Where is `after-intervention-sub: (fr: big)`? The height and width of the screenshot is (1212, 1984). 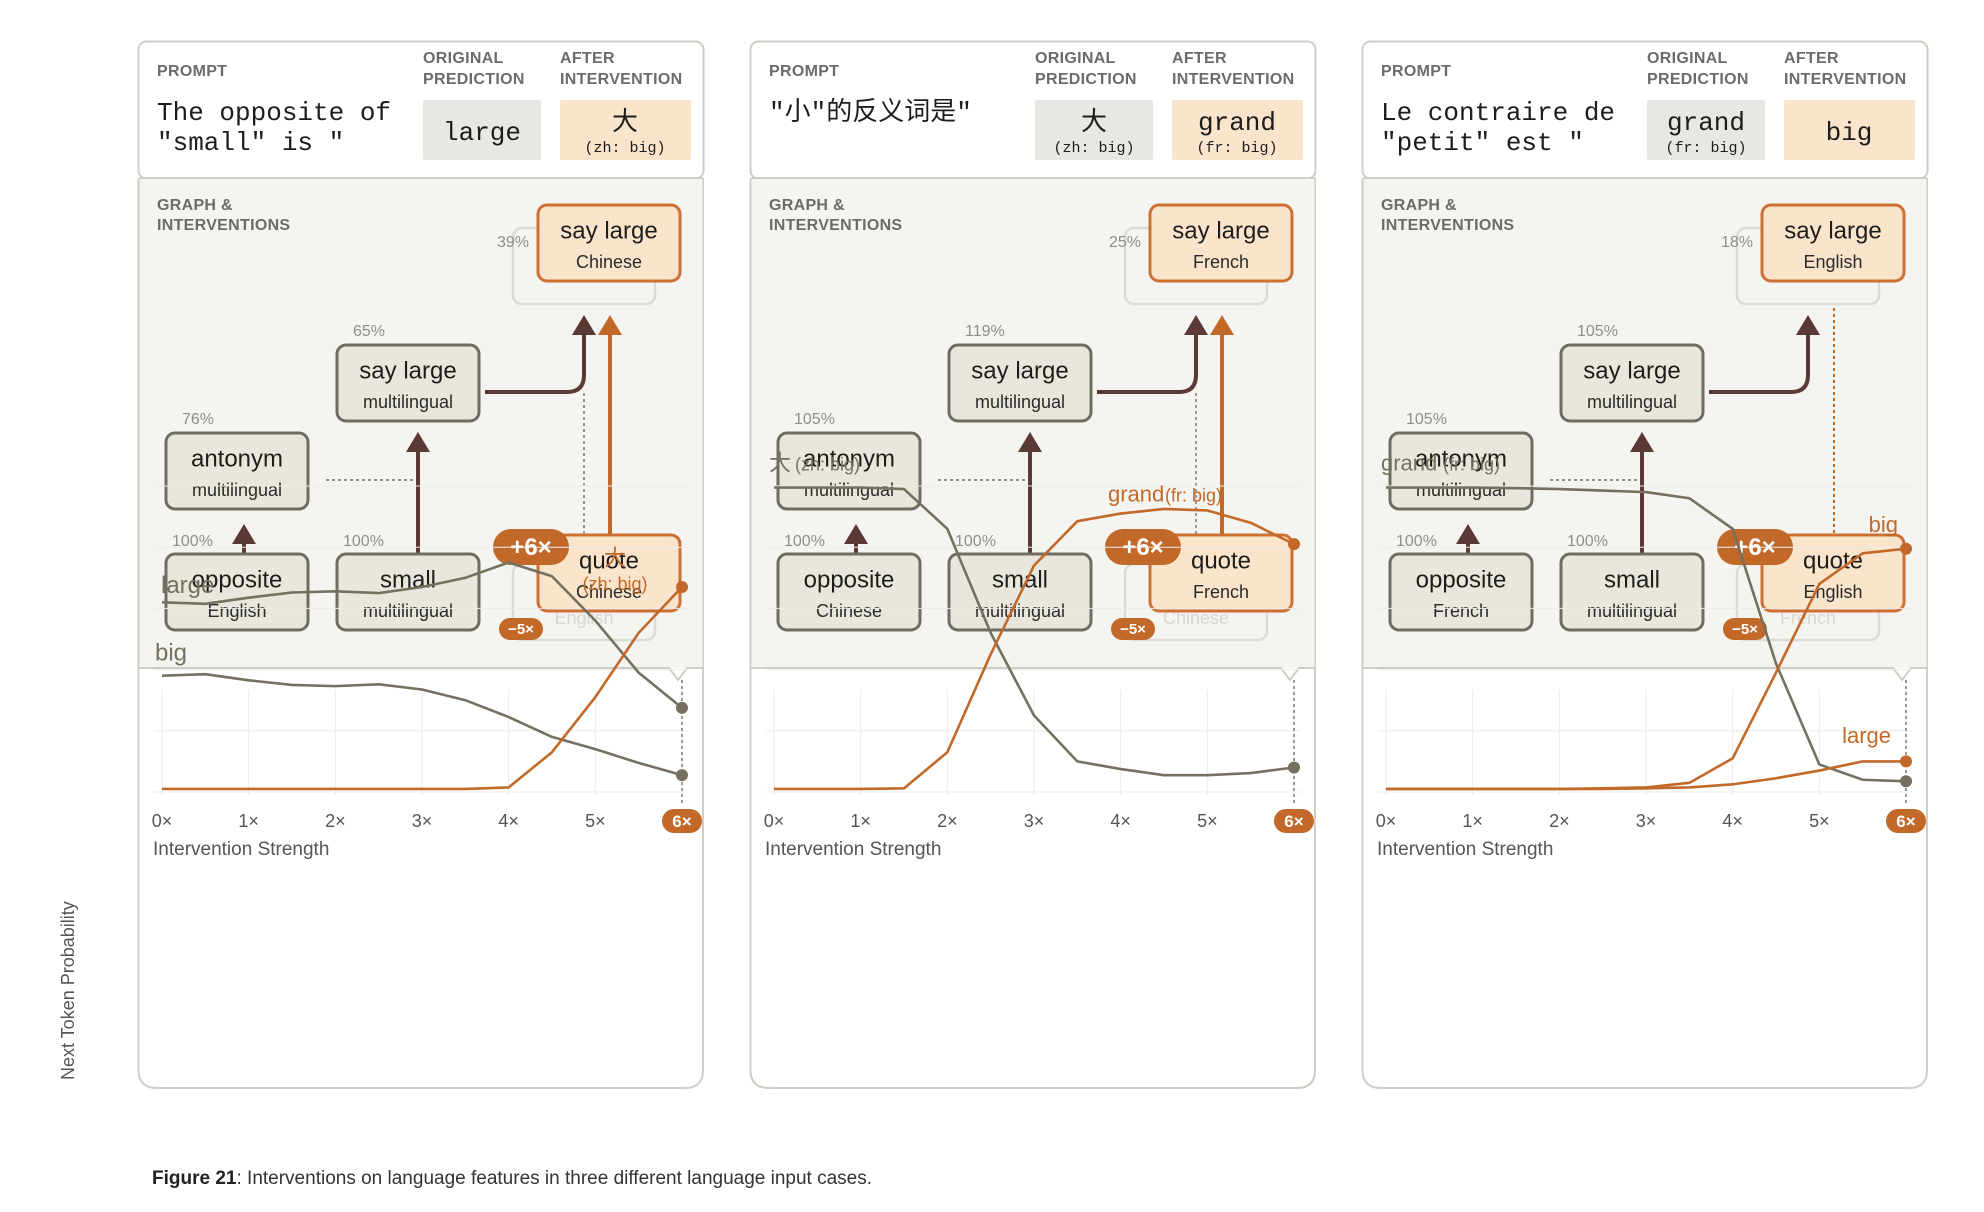
after-intervention-sub: (fr: big) is located at coordinates (1236, 148).